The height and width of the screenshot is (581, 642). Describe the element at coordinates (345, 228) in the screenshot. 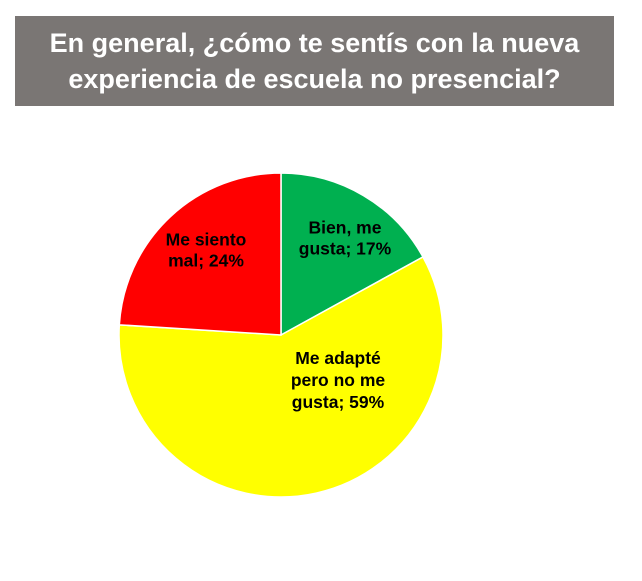

I see `label-bien-me-gusta-line-1: Bien, me` at that location.